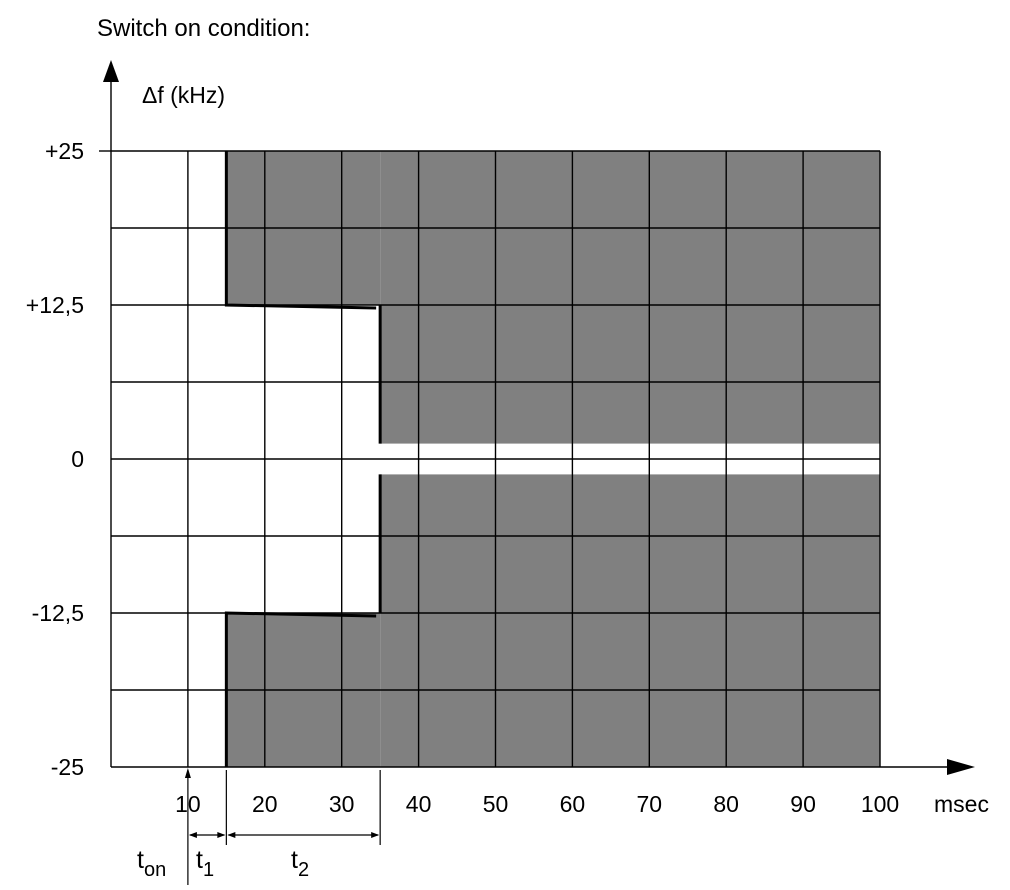 The height and width of the screenshot is (890, 1010). What do you see at coordinates (726, 804) in the screenshot?
I see `x-tick-label: 80` at bounding box center [726, 804].